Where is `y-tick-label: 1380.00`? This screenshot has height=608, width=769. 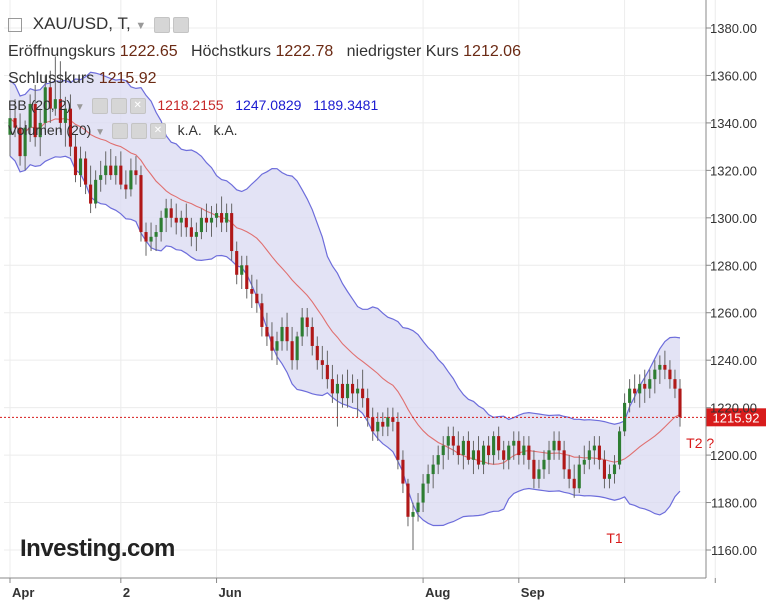 y-tick-label: 1380.00 is located at coordinates (733, 28).